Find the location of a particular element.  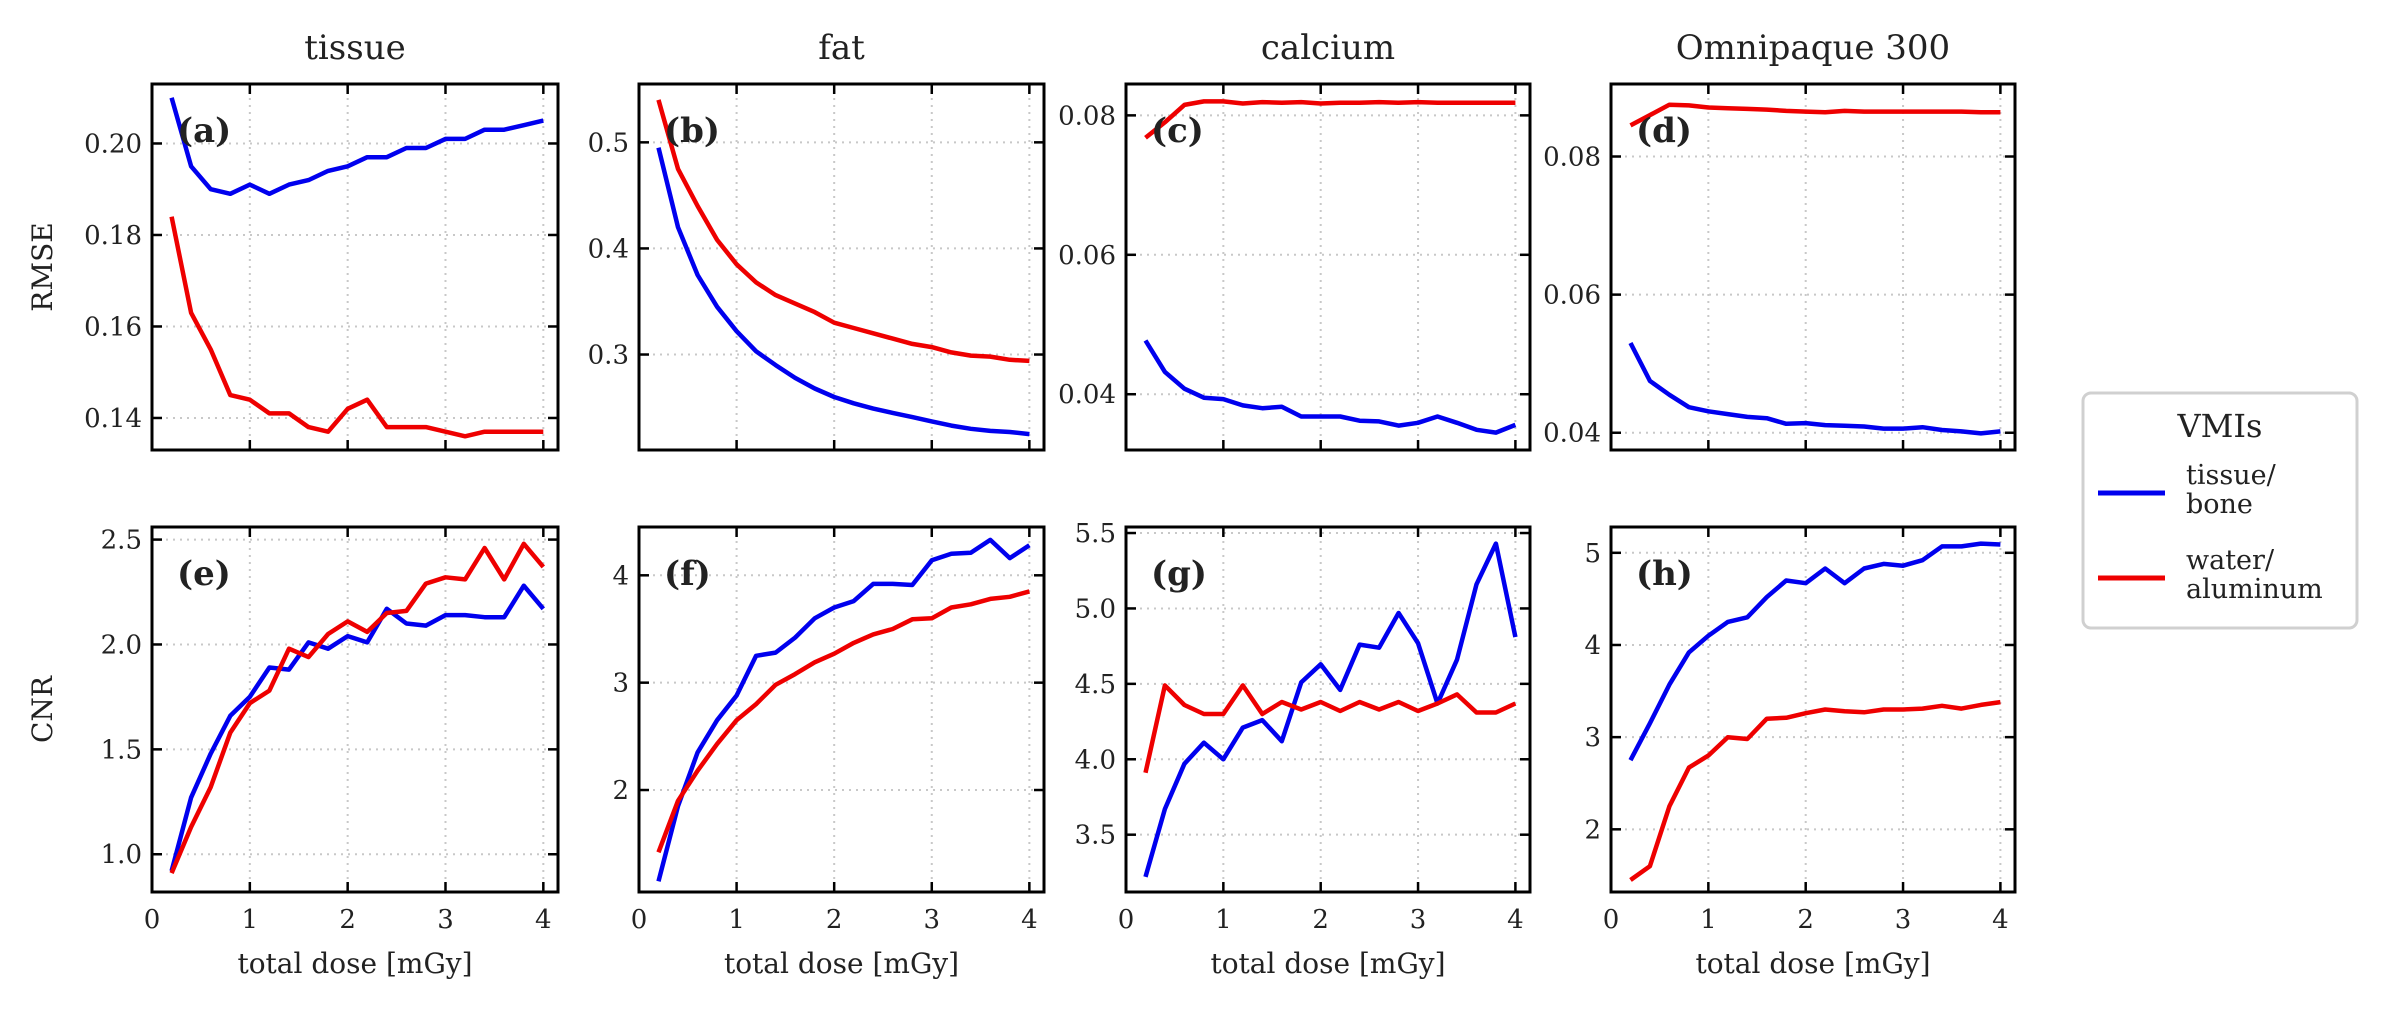

panel-e: 1.0 1.5 2.0 2.5 0 1 2 3 4 (e) CNR total dose [mGy] is located at coordinates (293, 752).